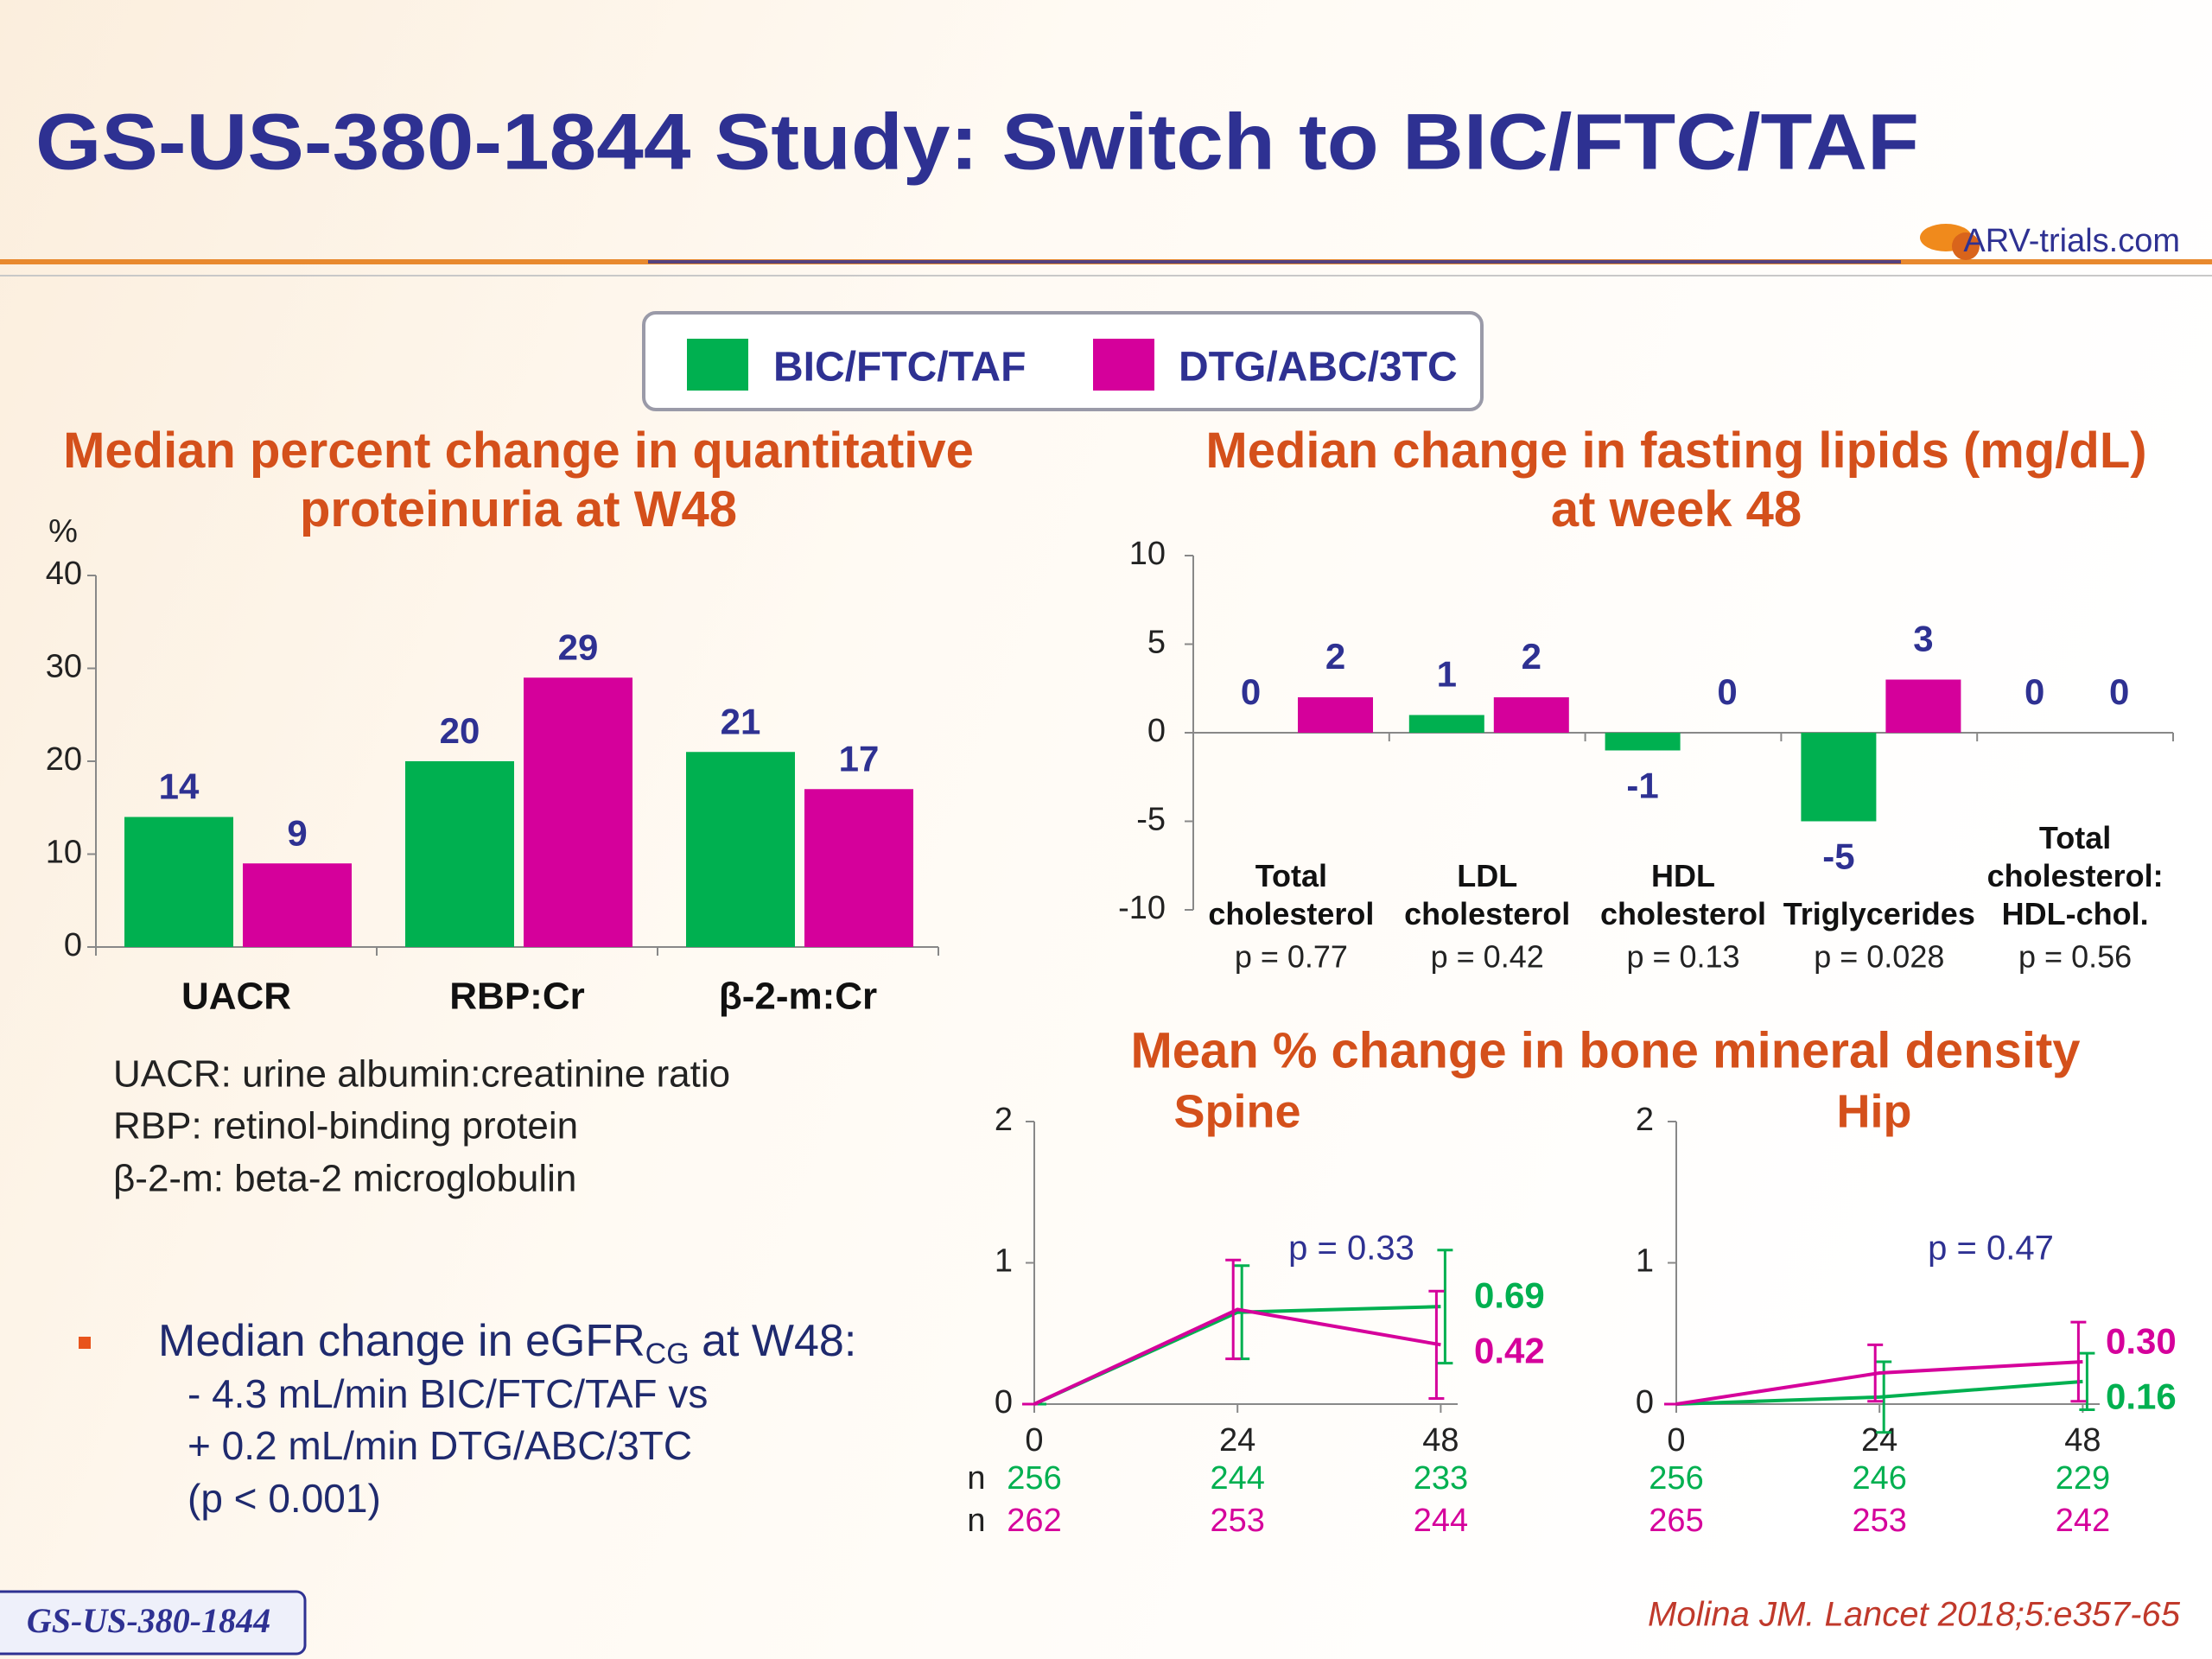 Image resolution: width=2212 pixels, height=1659 pixels. What do you see at coordinates (1063, 361) in the screenshot?
I see `legend-box` at bounding box center [1063, 361].